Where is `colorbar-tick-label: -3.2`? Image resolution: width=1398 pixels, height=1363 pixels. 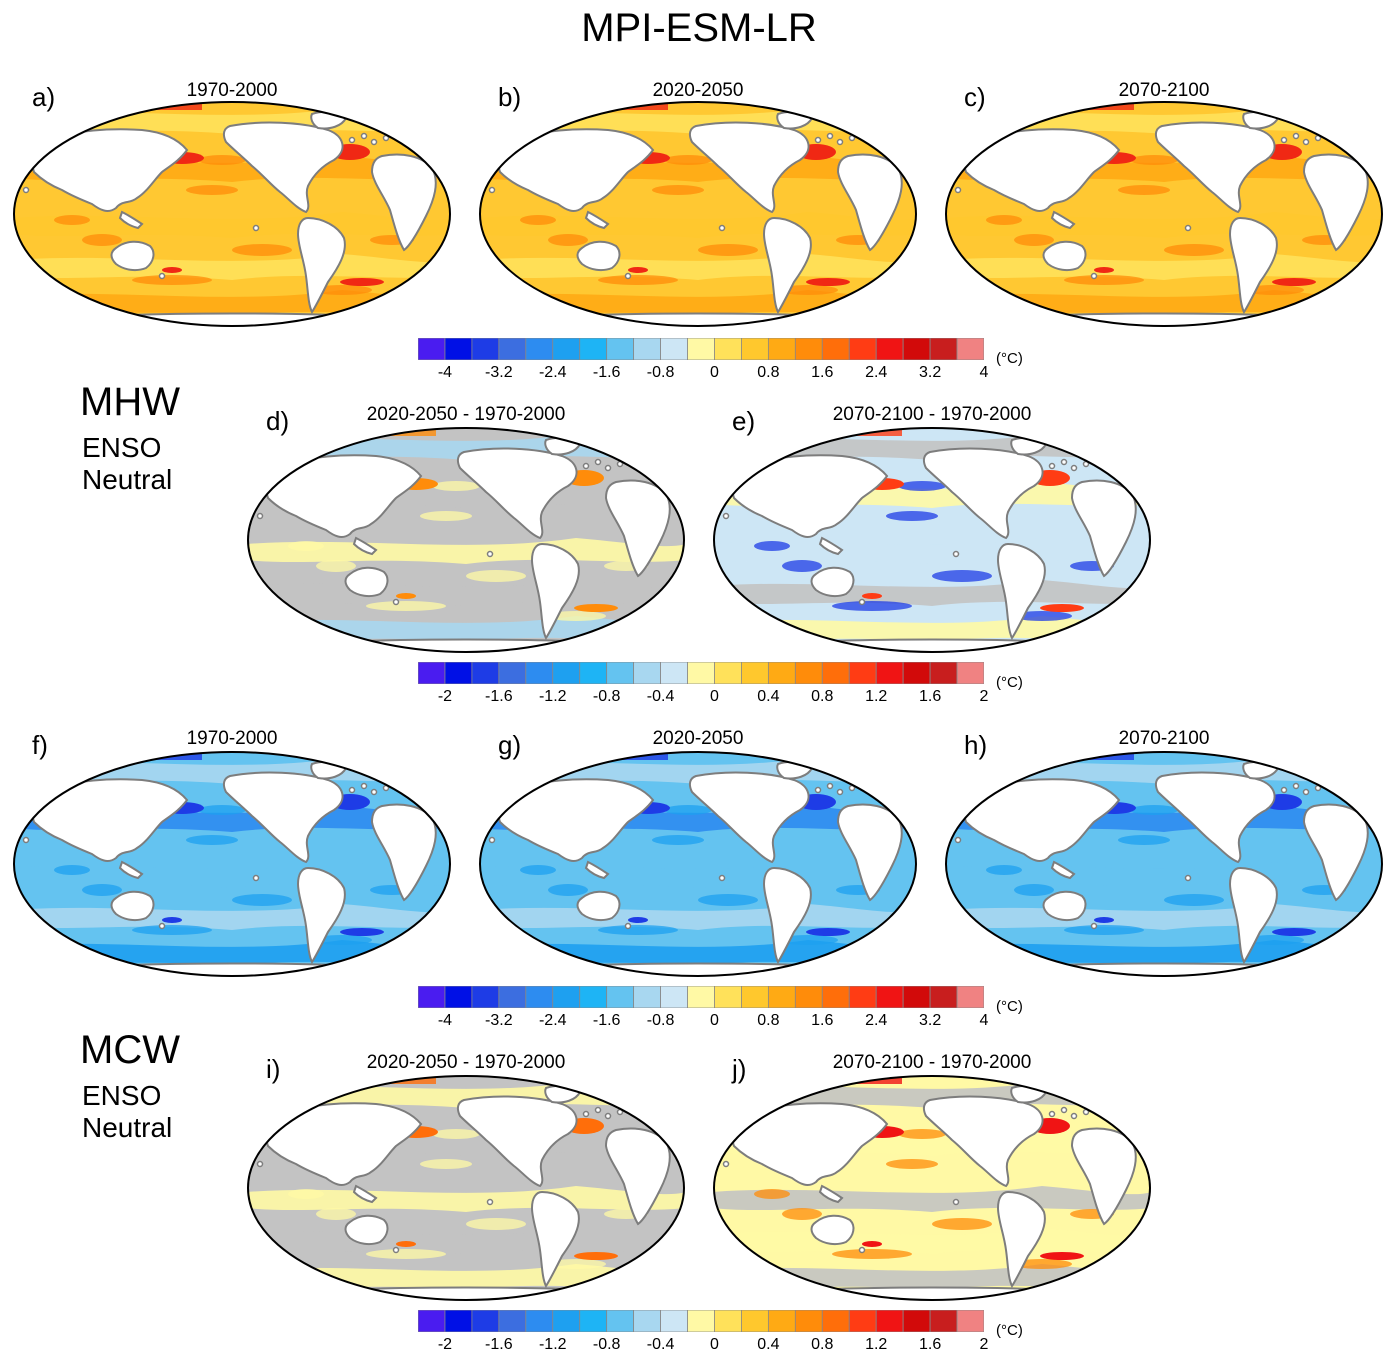 colorbar-tick-label: -3.2 is located at coordinates (499, 372).